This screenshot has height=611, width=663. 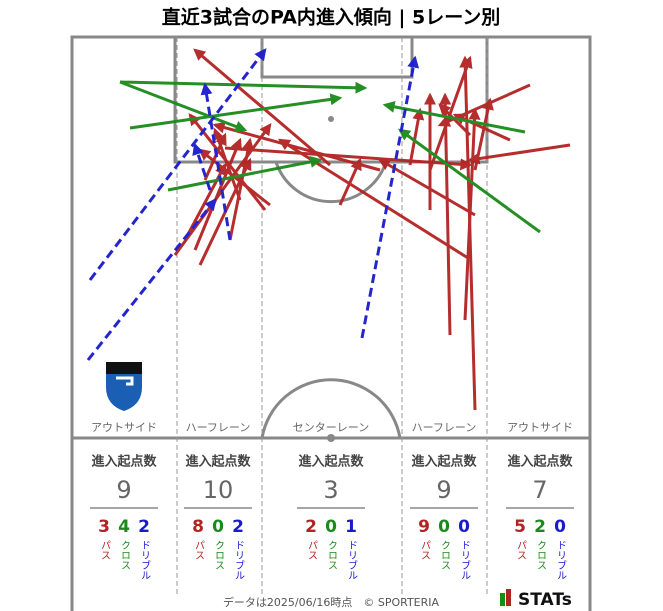 What do you see at coordinates (424, 527) in the screenshot?
I see `pass-count: 9` at bounding box center [424, 527].